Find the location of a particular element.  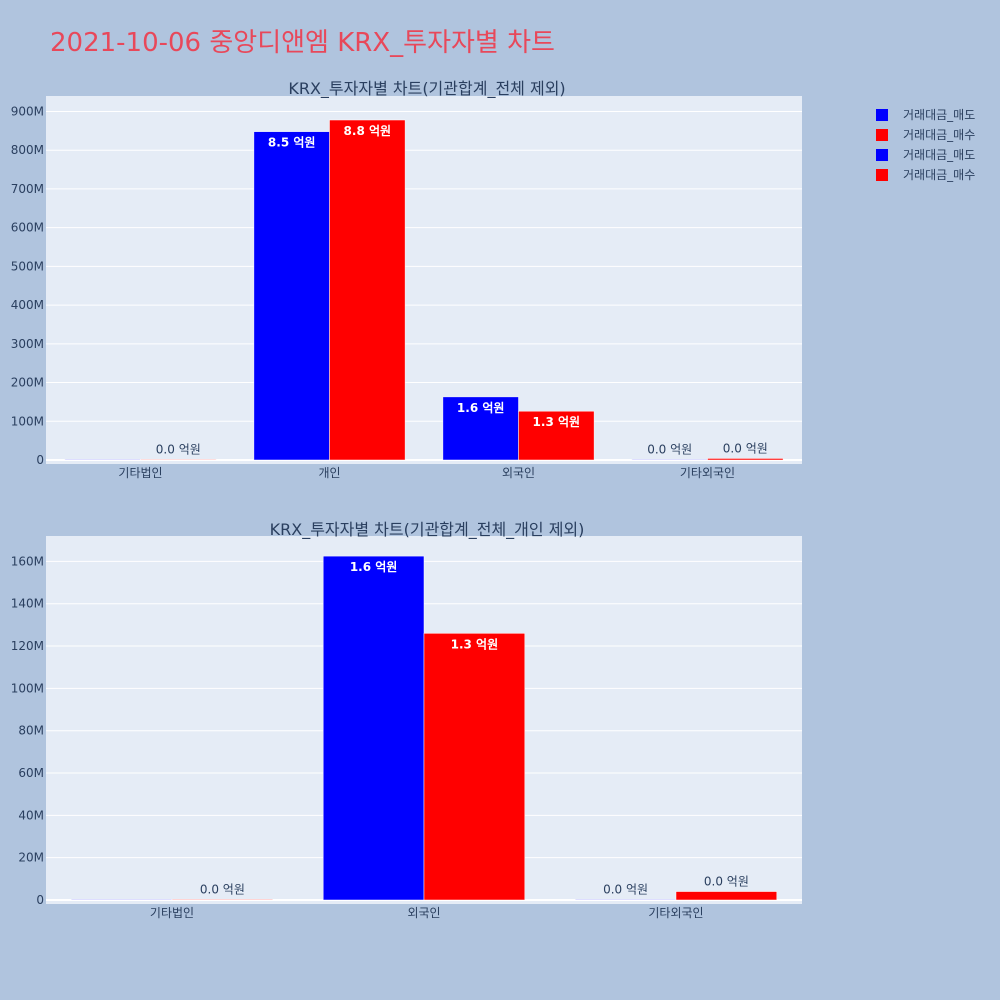

y-tick-label: 400M is located at coordinates (27, 305).